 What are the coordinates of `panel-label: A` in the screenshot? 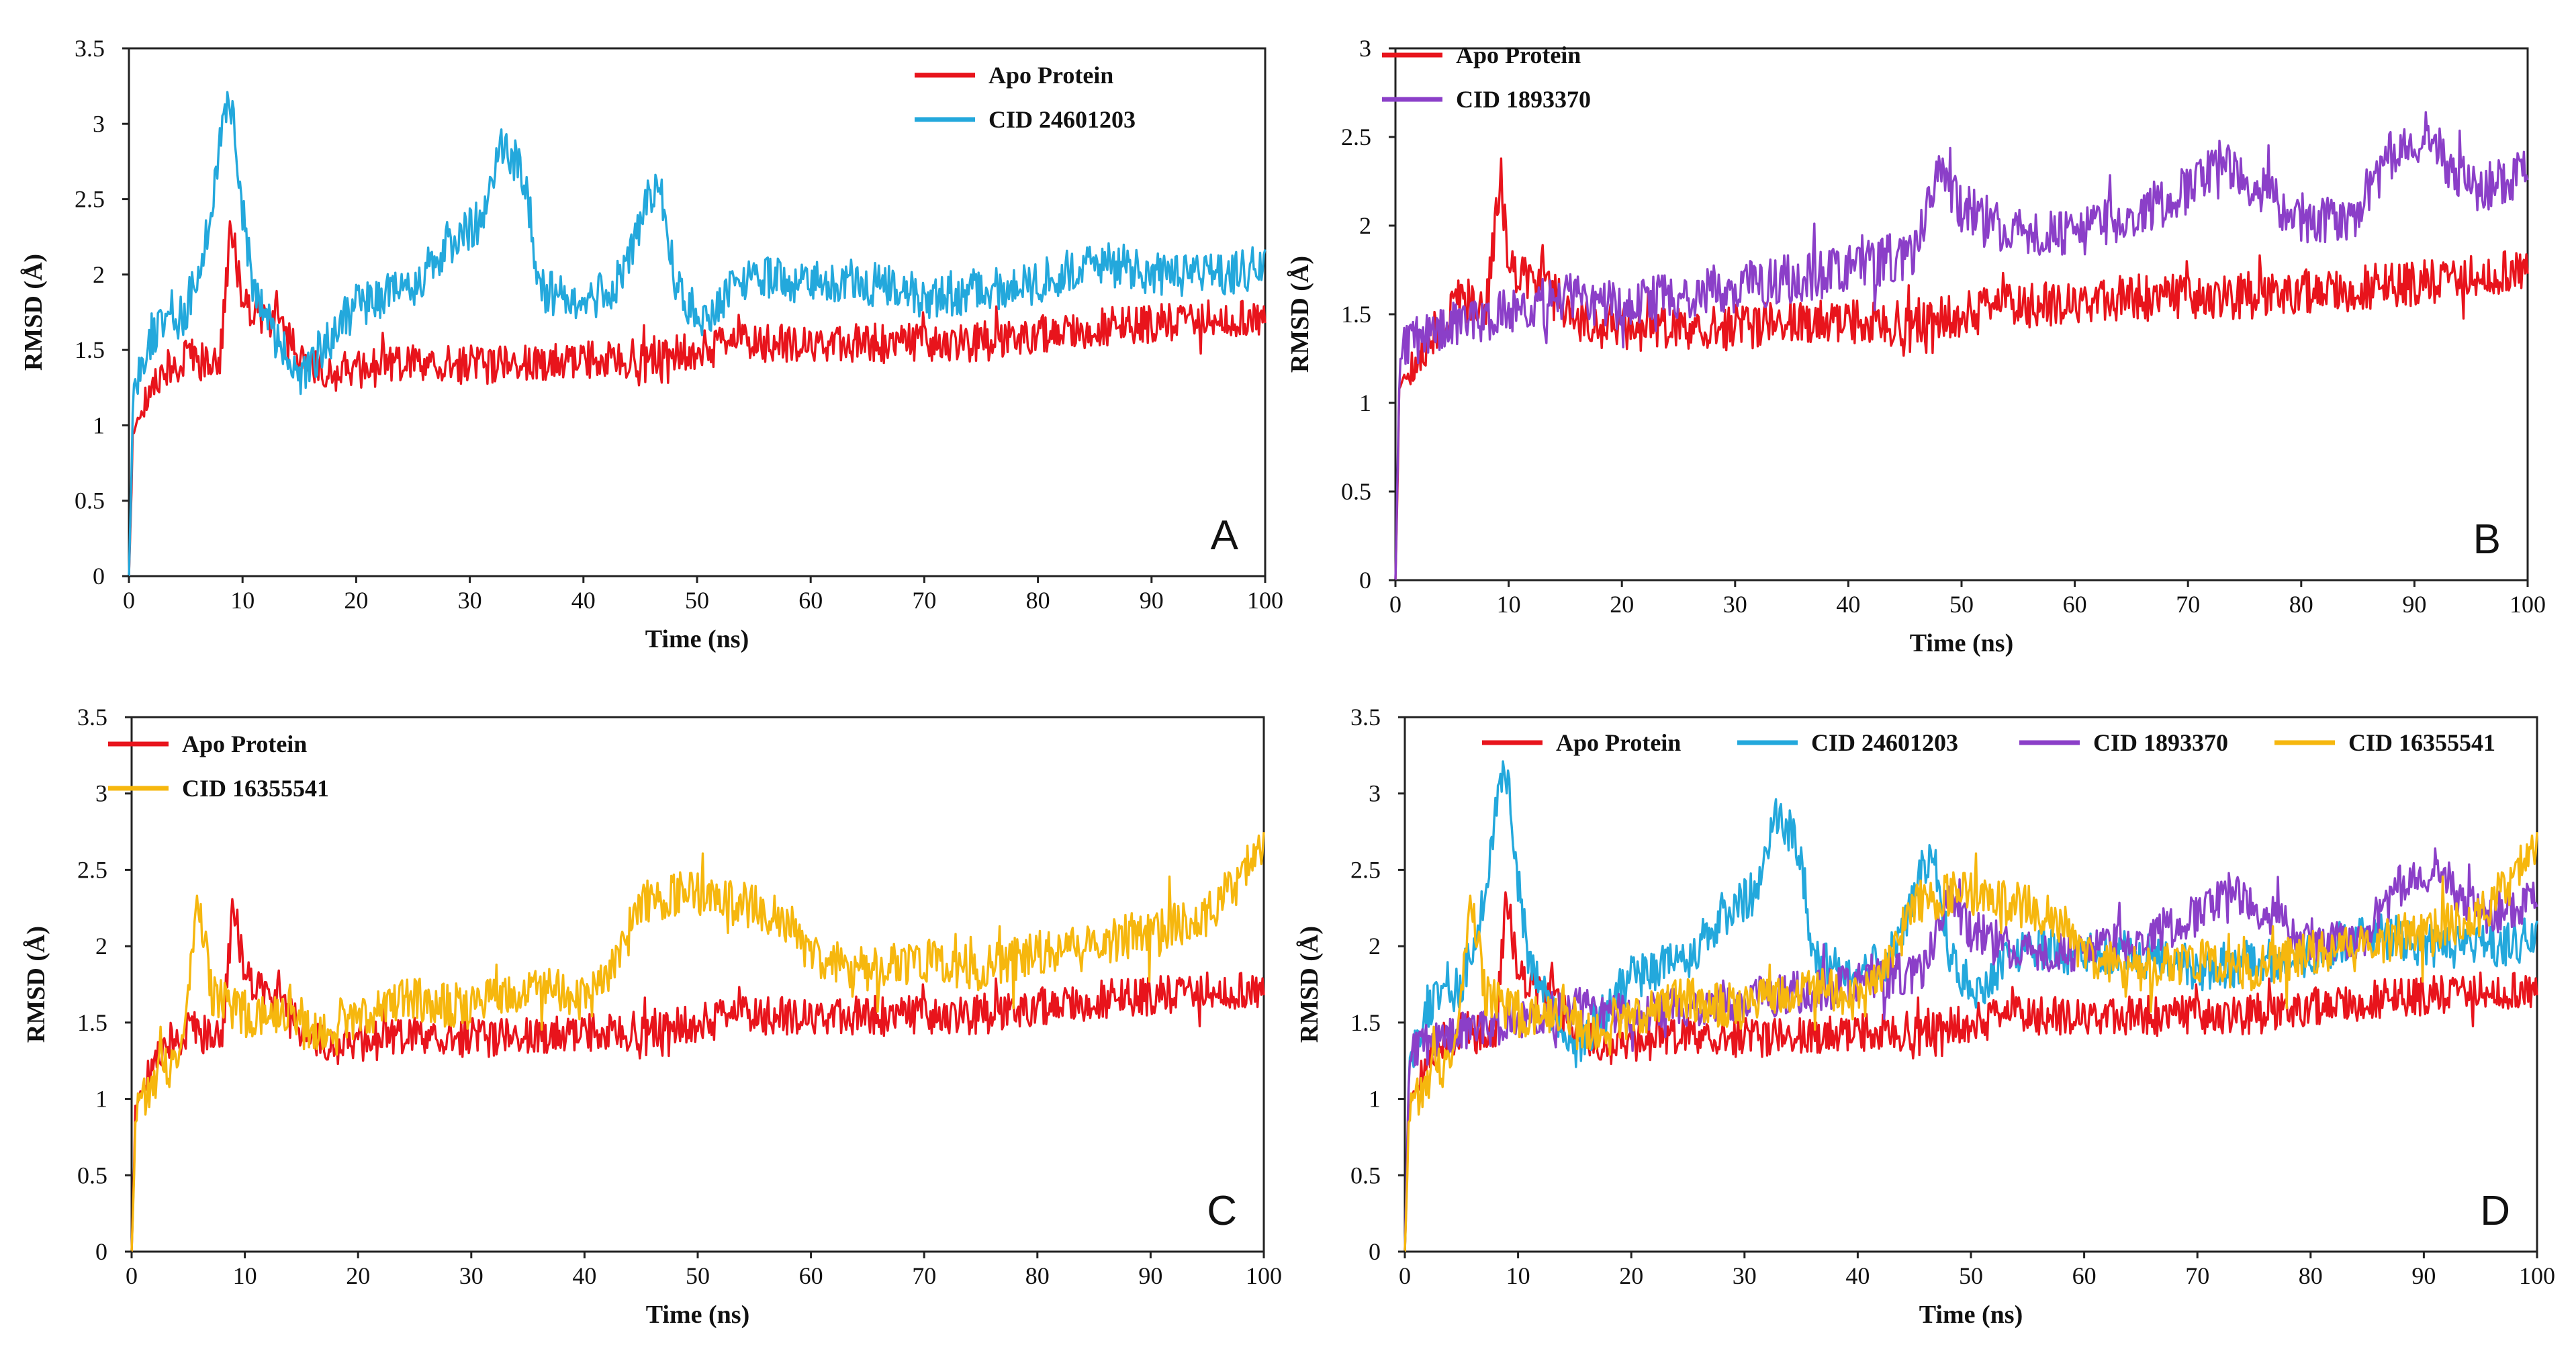 It's located at (1225, 535).